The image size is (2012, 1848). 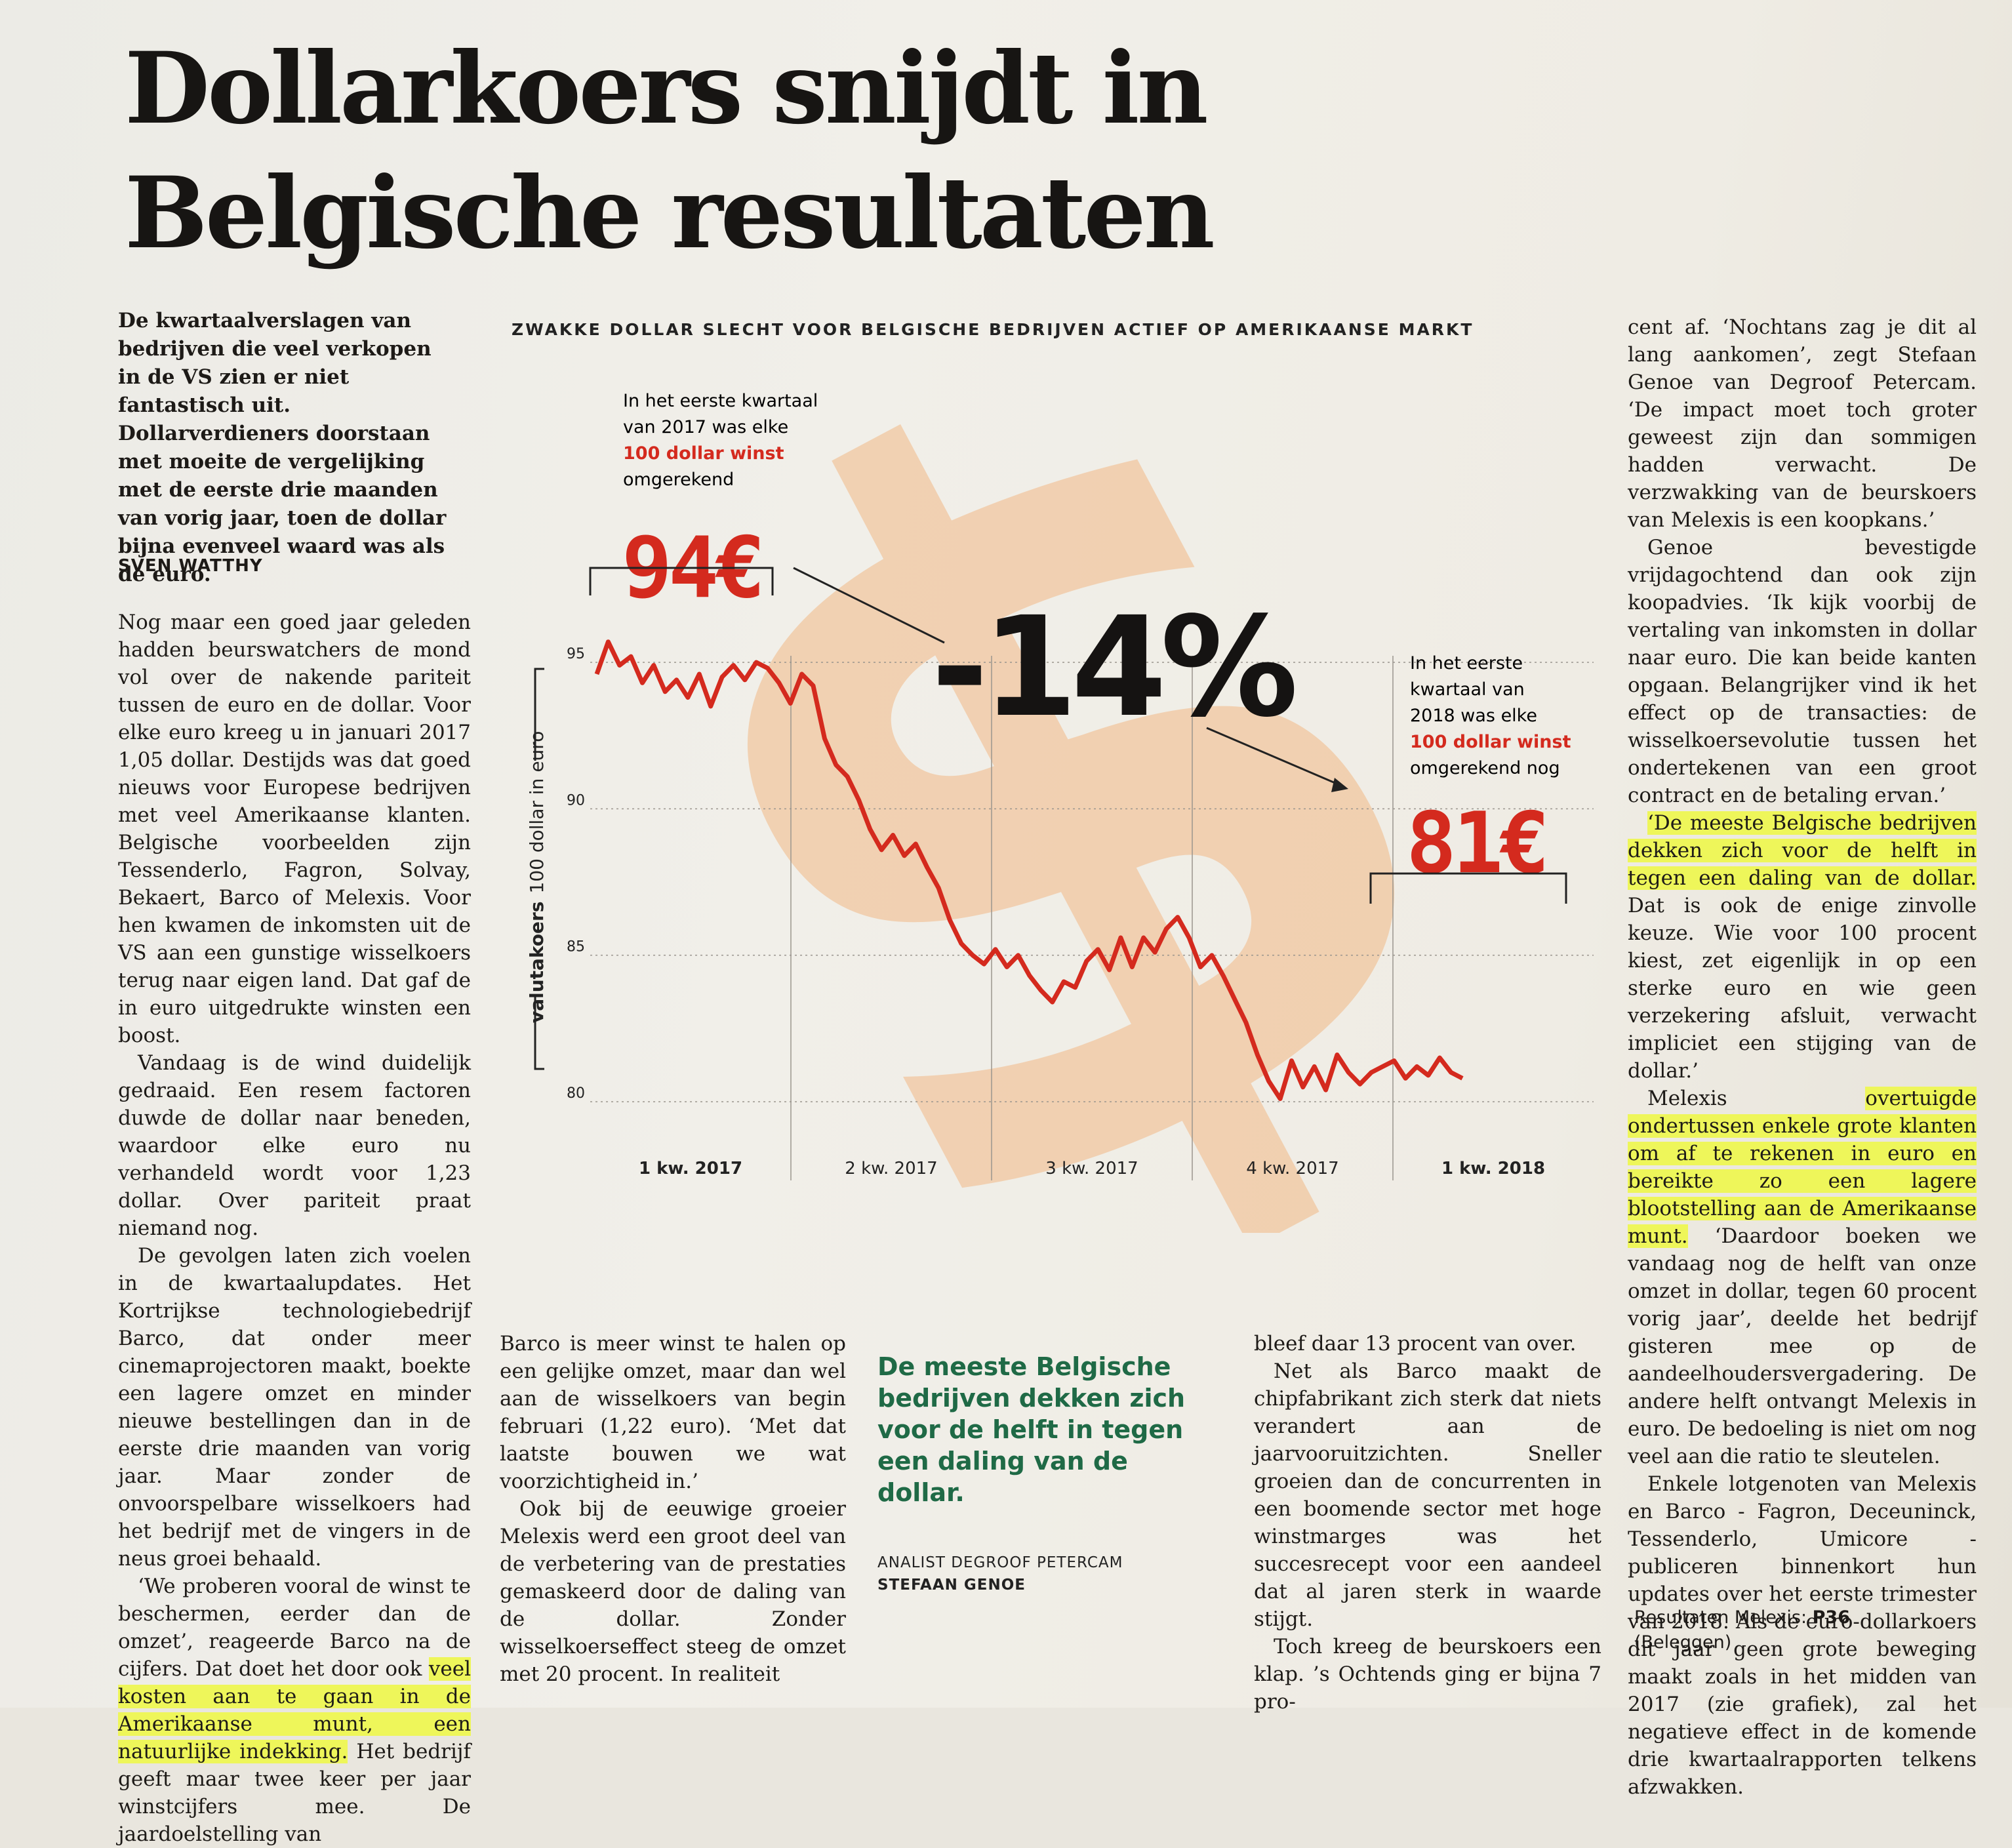 I want to click on x-tick-label: 2 kw. 2017, so click(x=891, y=1168).